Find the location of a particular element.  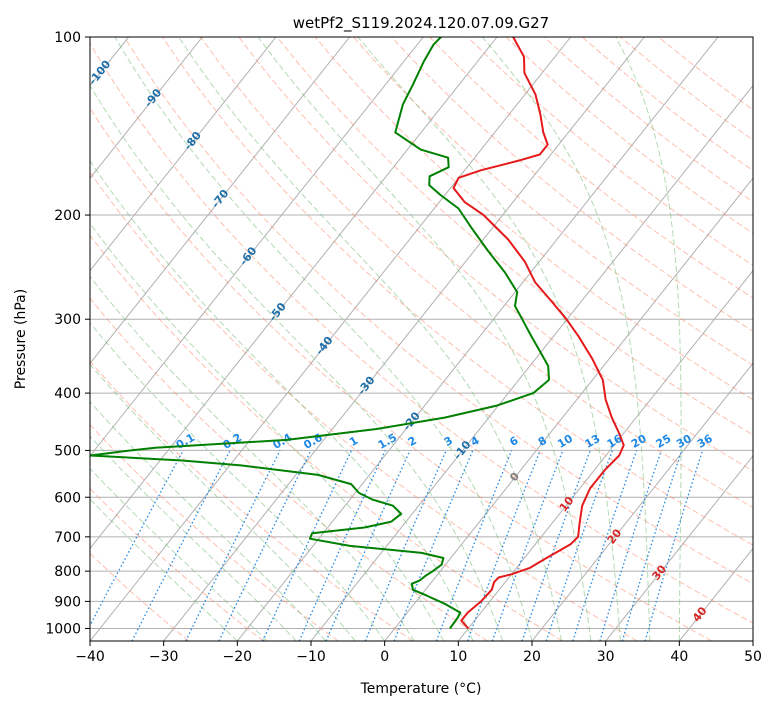

x-axis-label: Temperature (°C) is located at coordinates (421, 689).